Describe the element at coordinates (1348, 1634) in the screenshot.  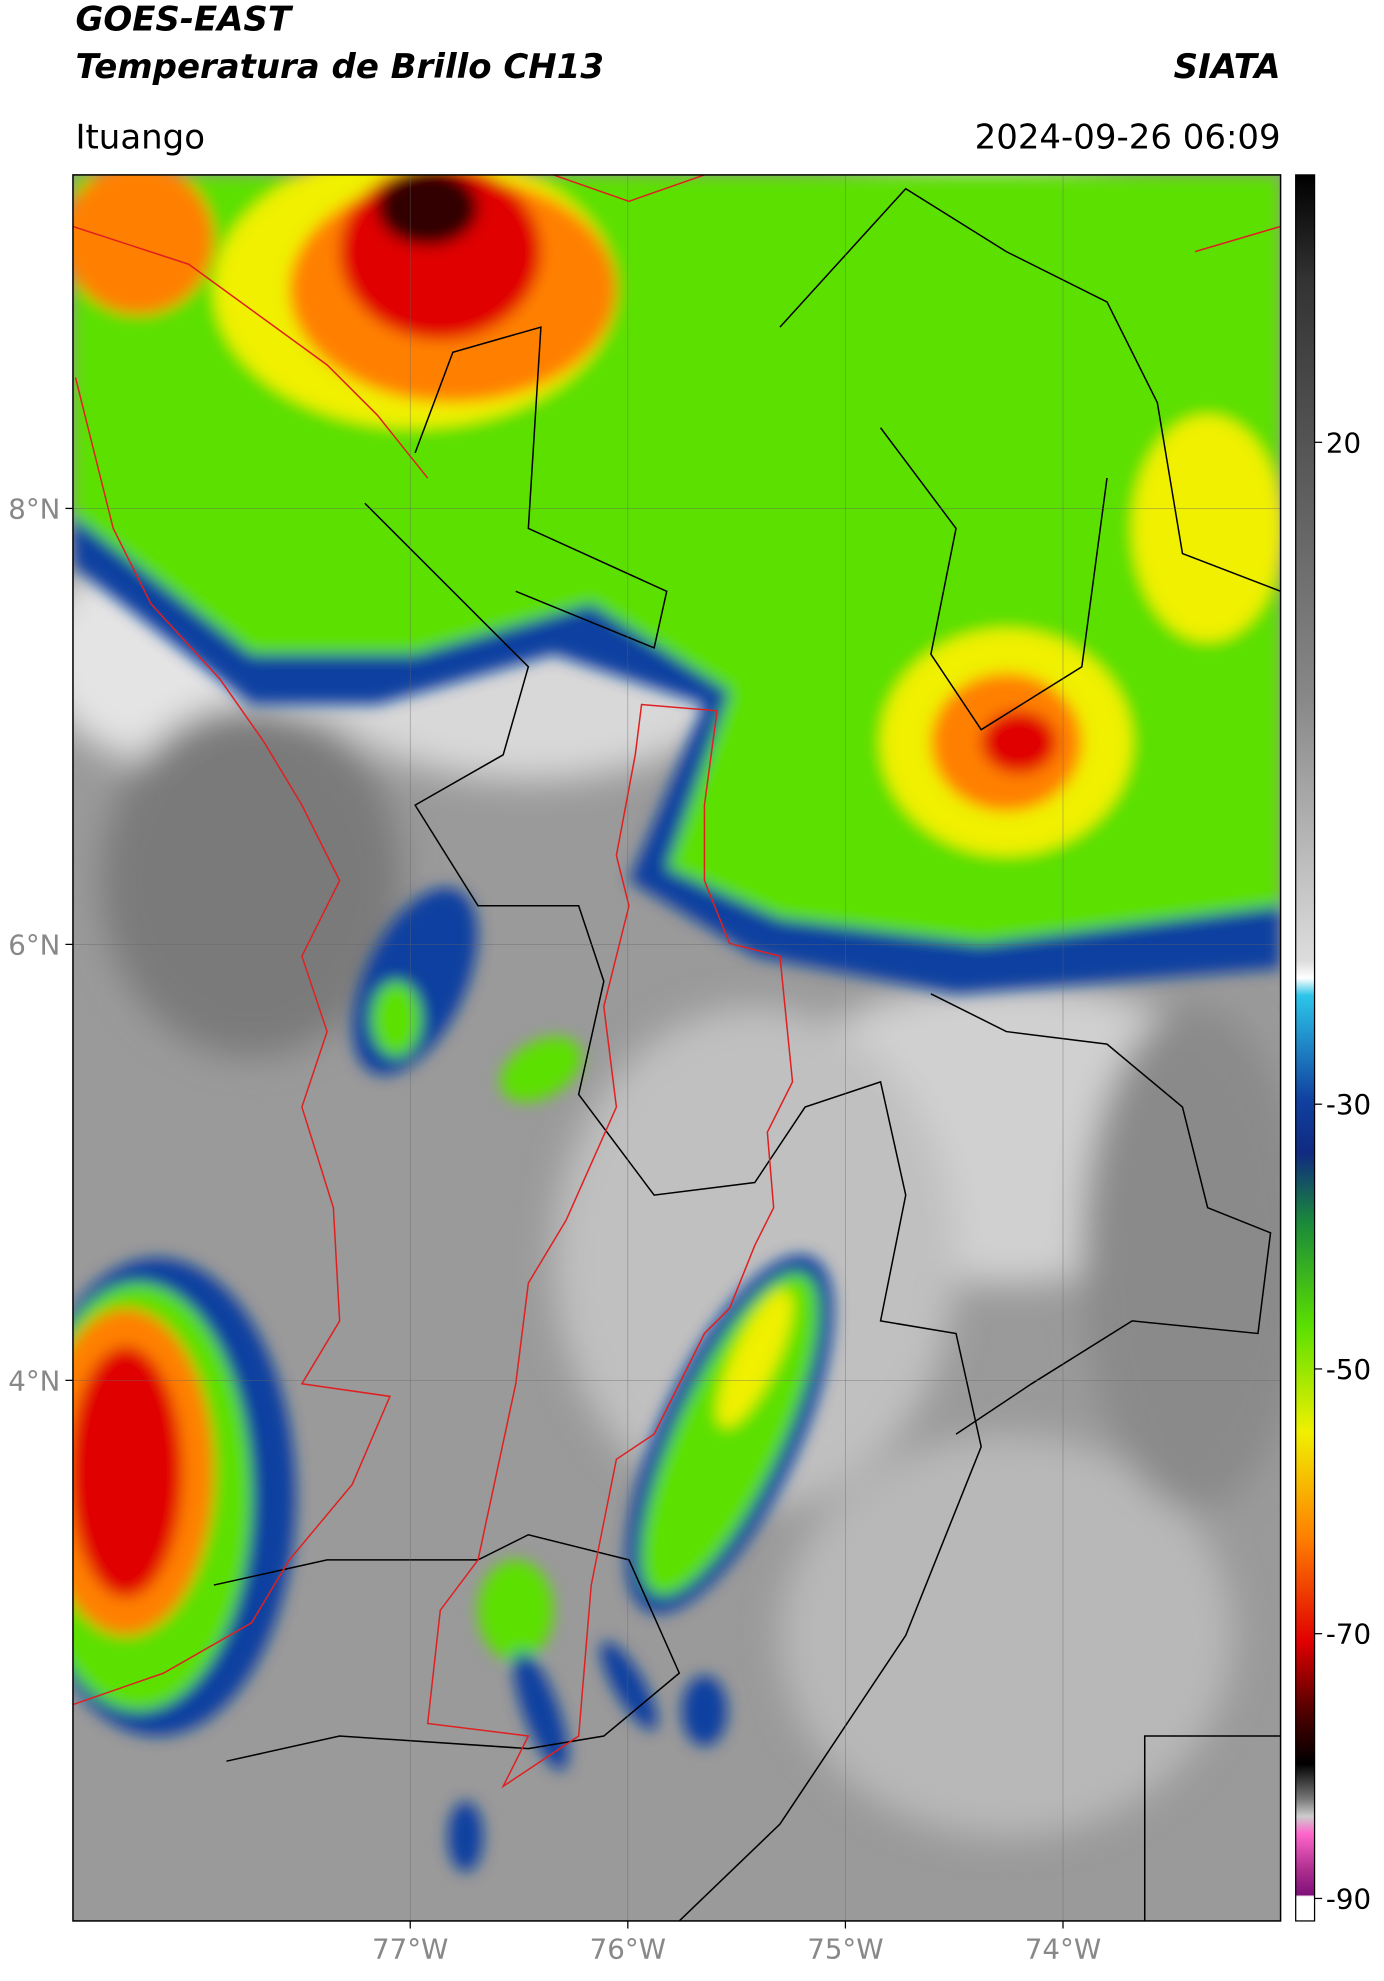
I see `colorbar-label: -70` at that location.